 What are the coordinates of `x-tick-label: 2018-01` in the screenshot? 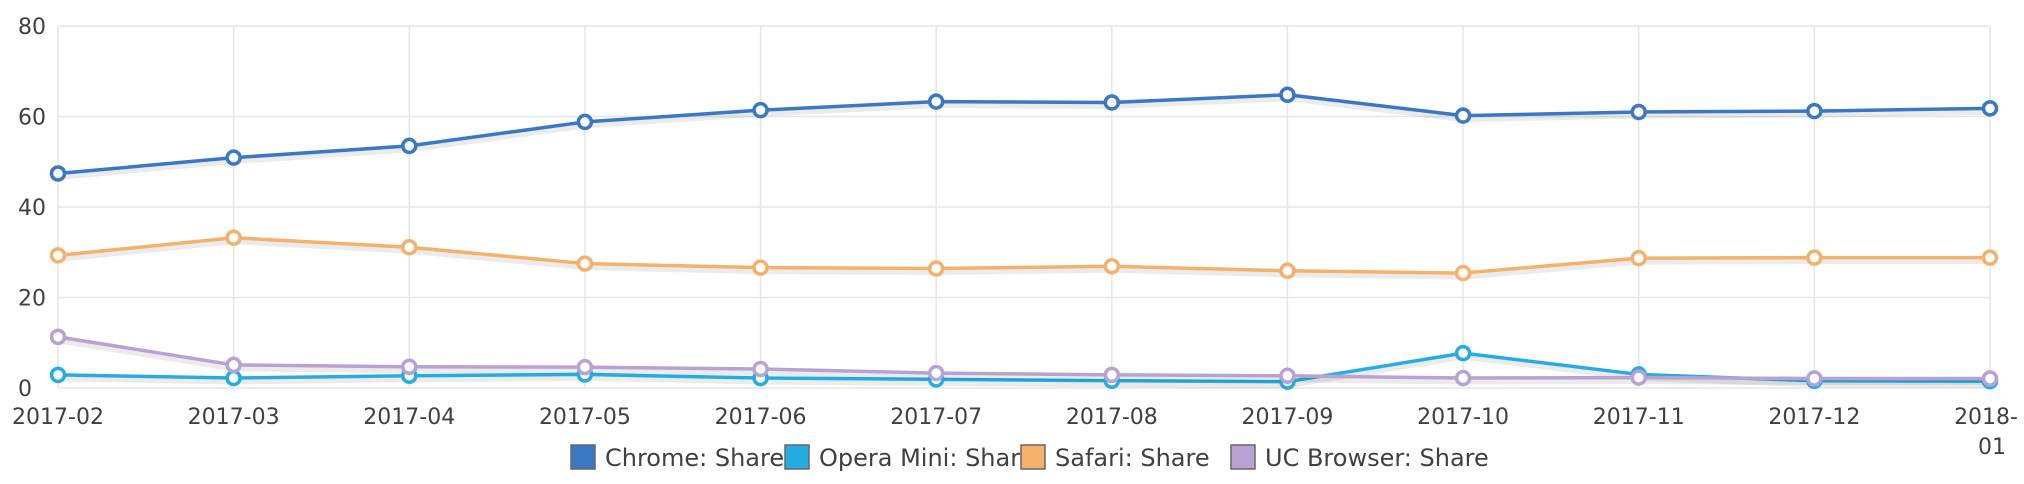 It's located at (1986, 432).